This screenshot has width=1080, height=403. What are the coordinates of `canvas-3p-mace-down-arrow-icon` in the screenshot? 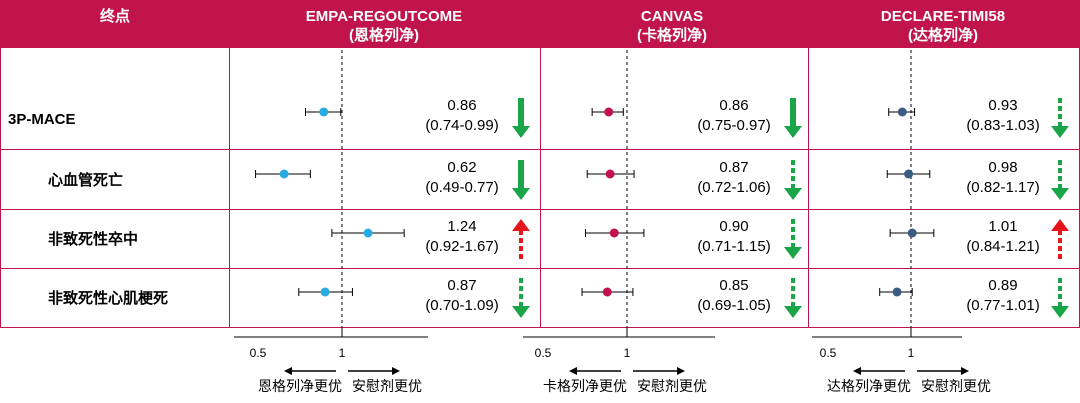 It's located at (793, 118).